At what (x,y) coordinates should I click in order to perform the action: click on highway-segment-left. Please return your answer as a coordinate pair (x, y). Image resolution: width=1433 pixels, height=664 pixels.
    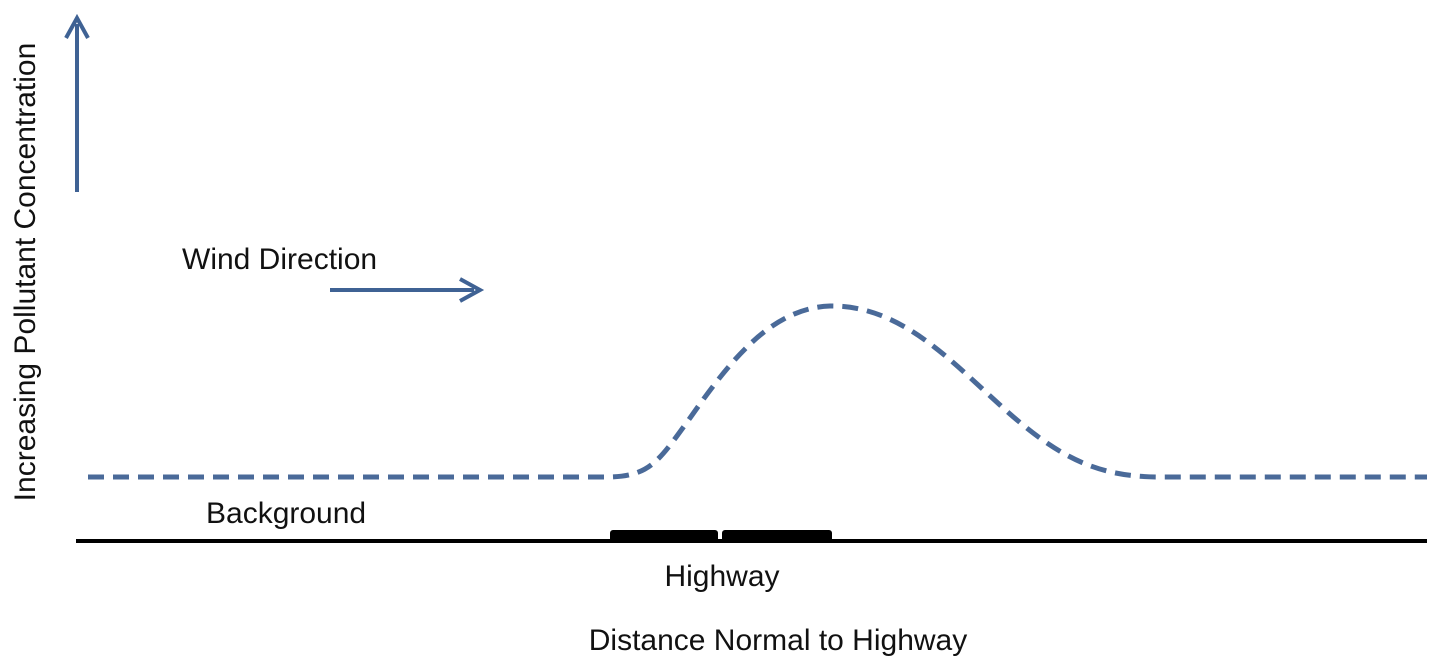
    Looking at the image, I should click on (664, 536).